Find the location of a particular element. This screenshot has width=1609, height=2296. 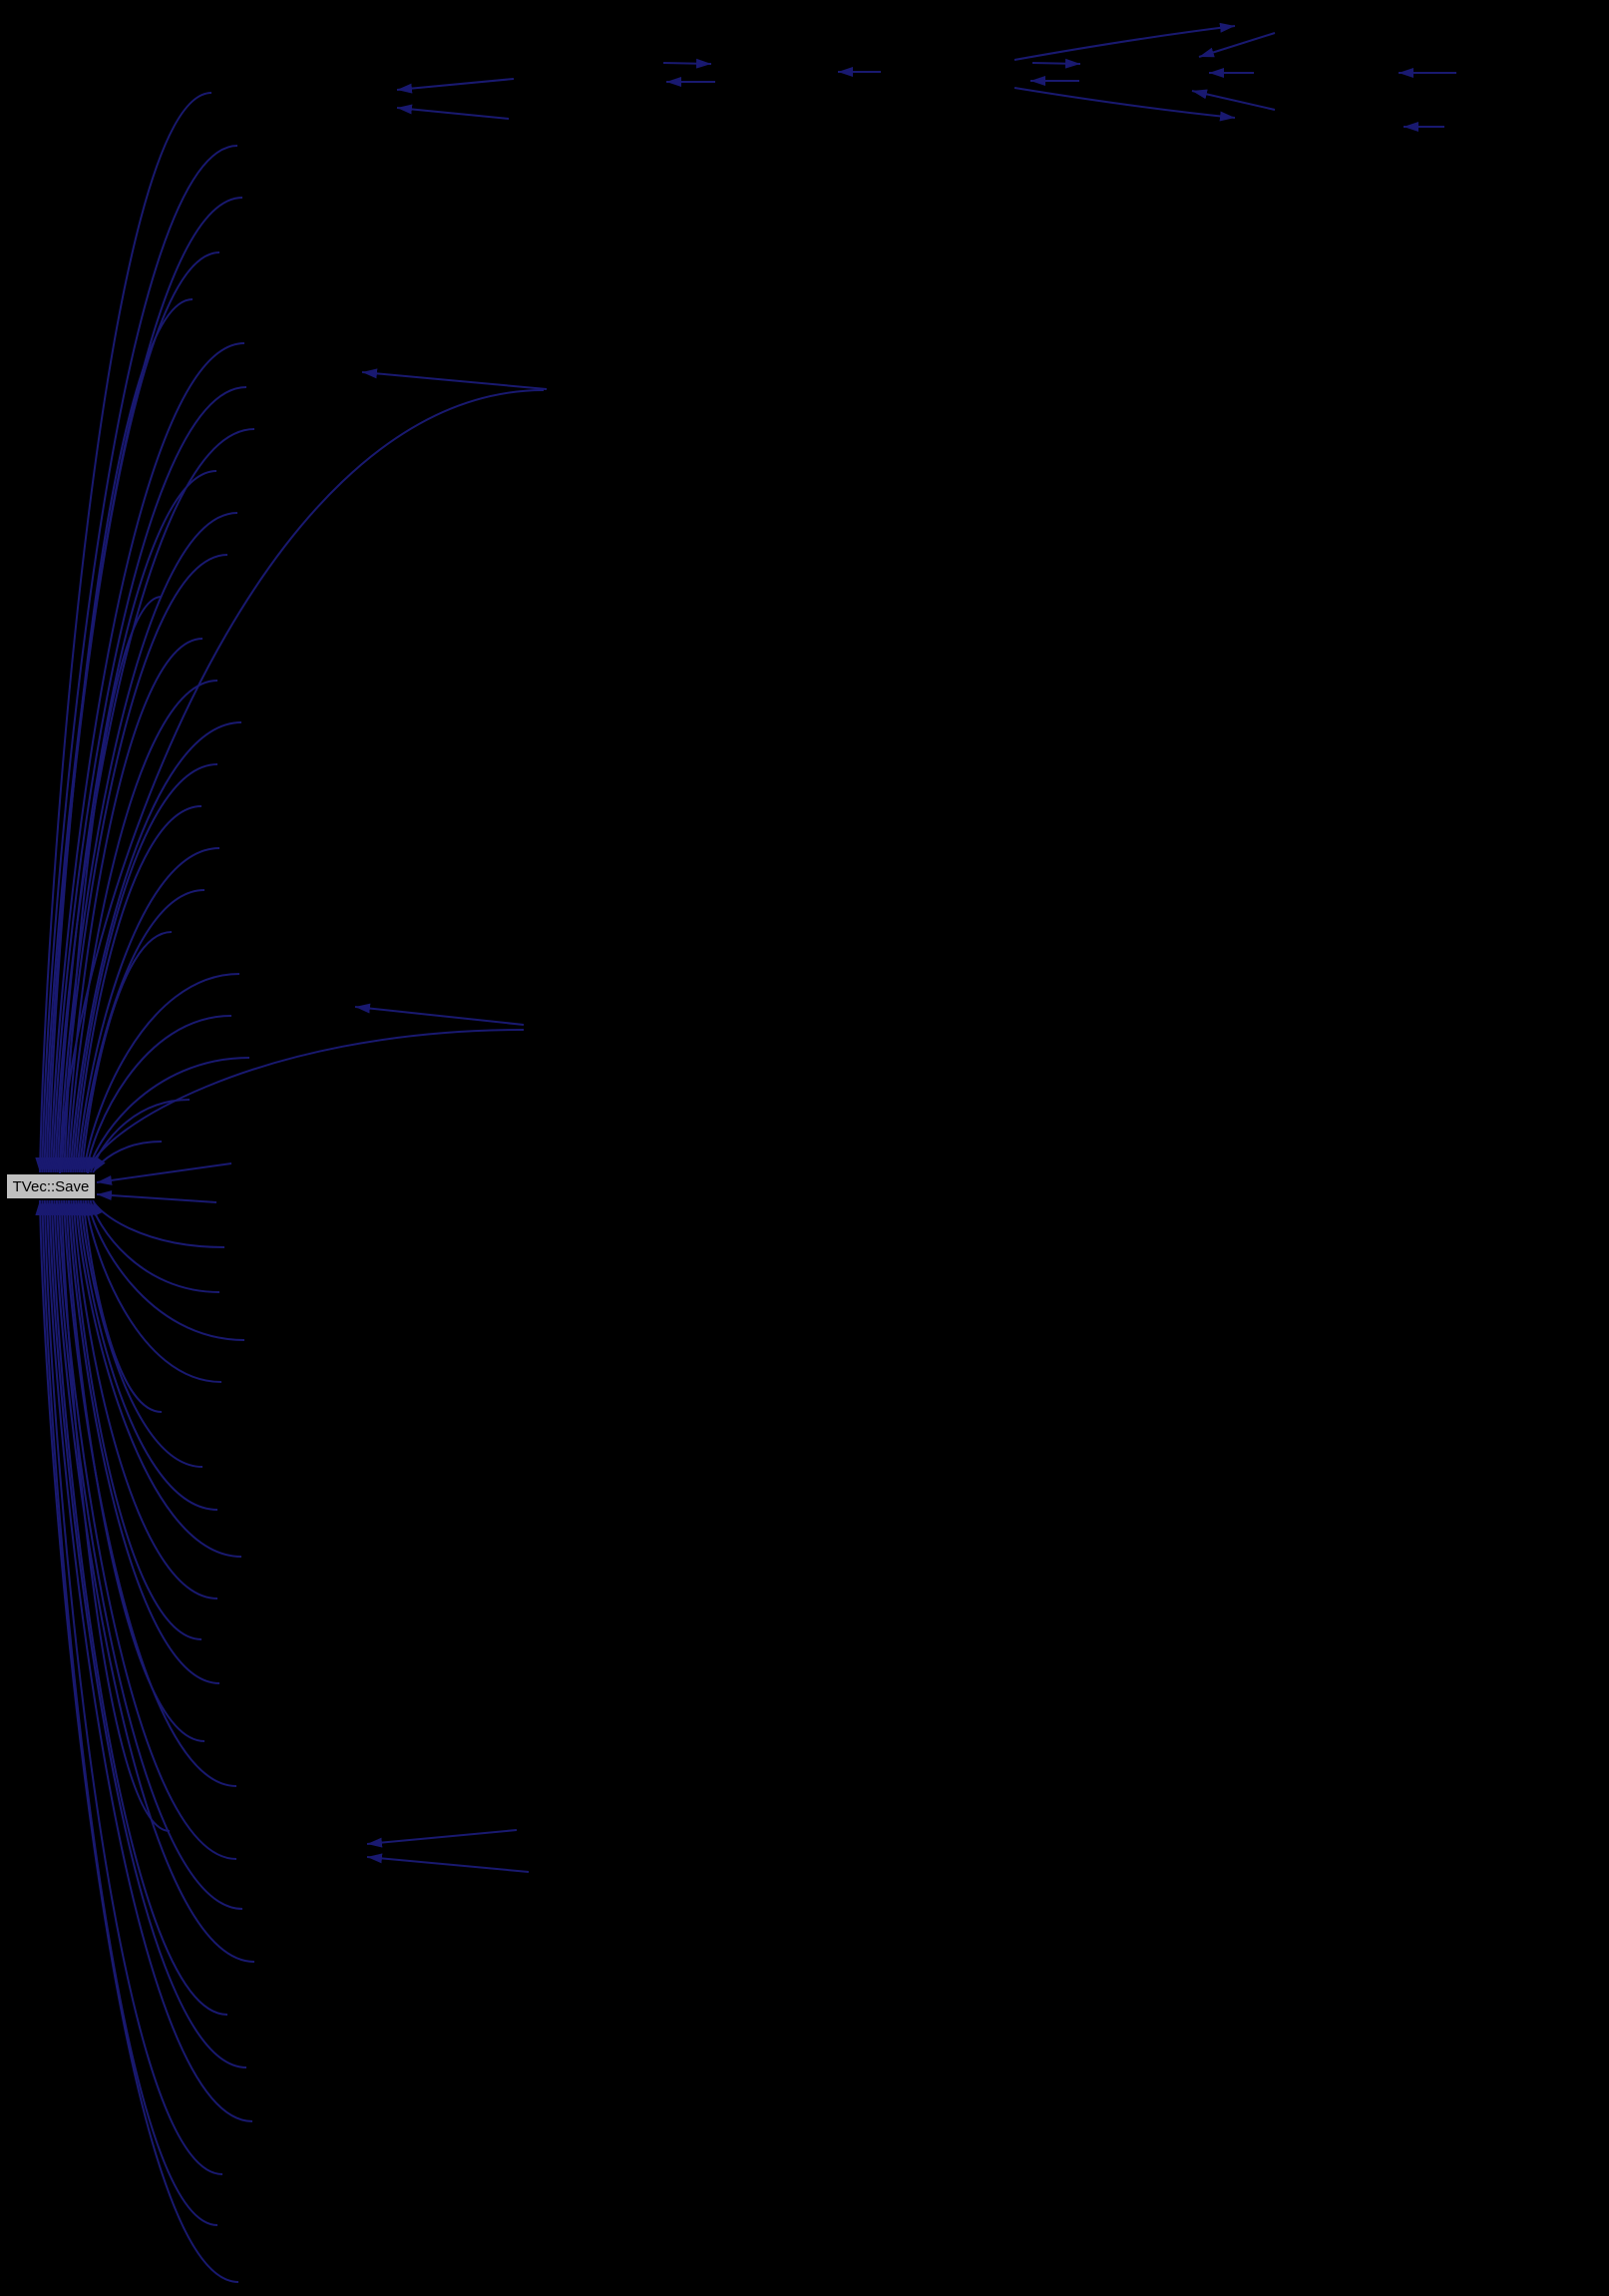

node-label: TVec::Save is located at coordinates (51, 1186).